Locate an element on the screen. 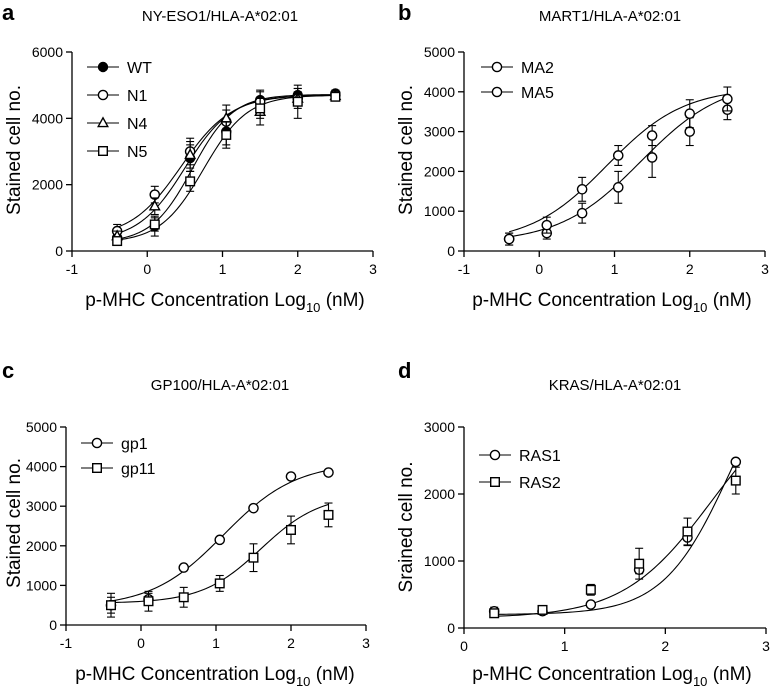 The height and width of the screenshot is (691, 776). data-point-n4 is located at coordinates (190, 154).